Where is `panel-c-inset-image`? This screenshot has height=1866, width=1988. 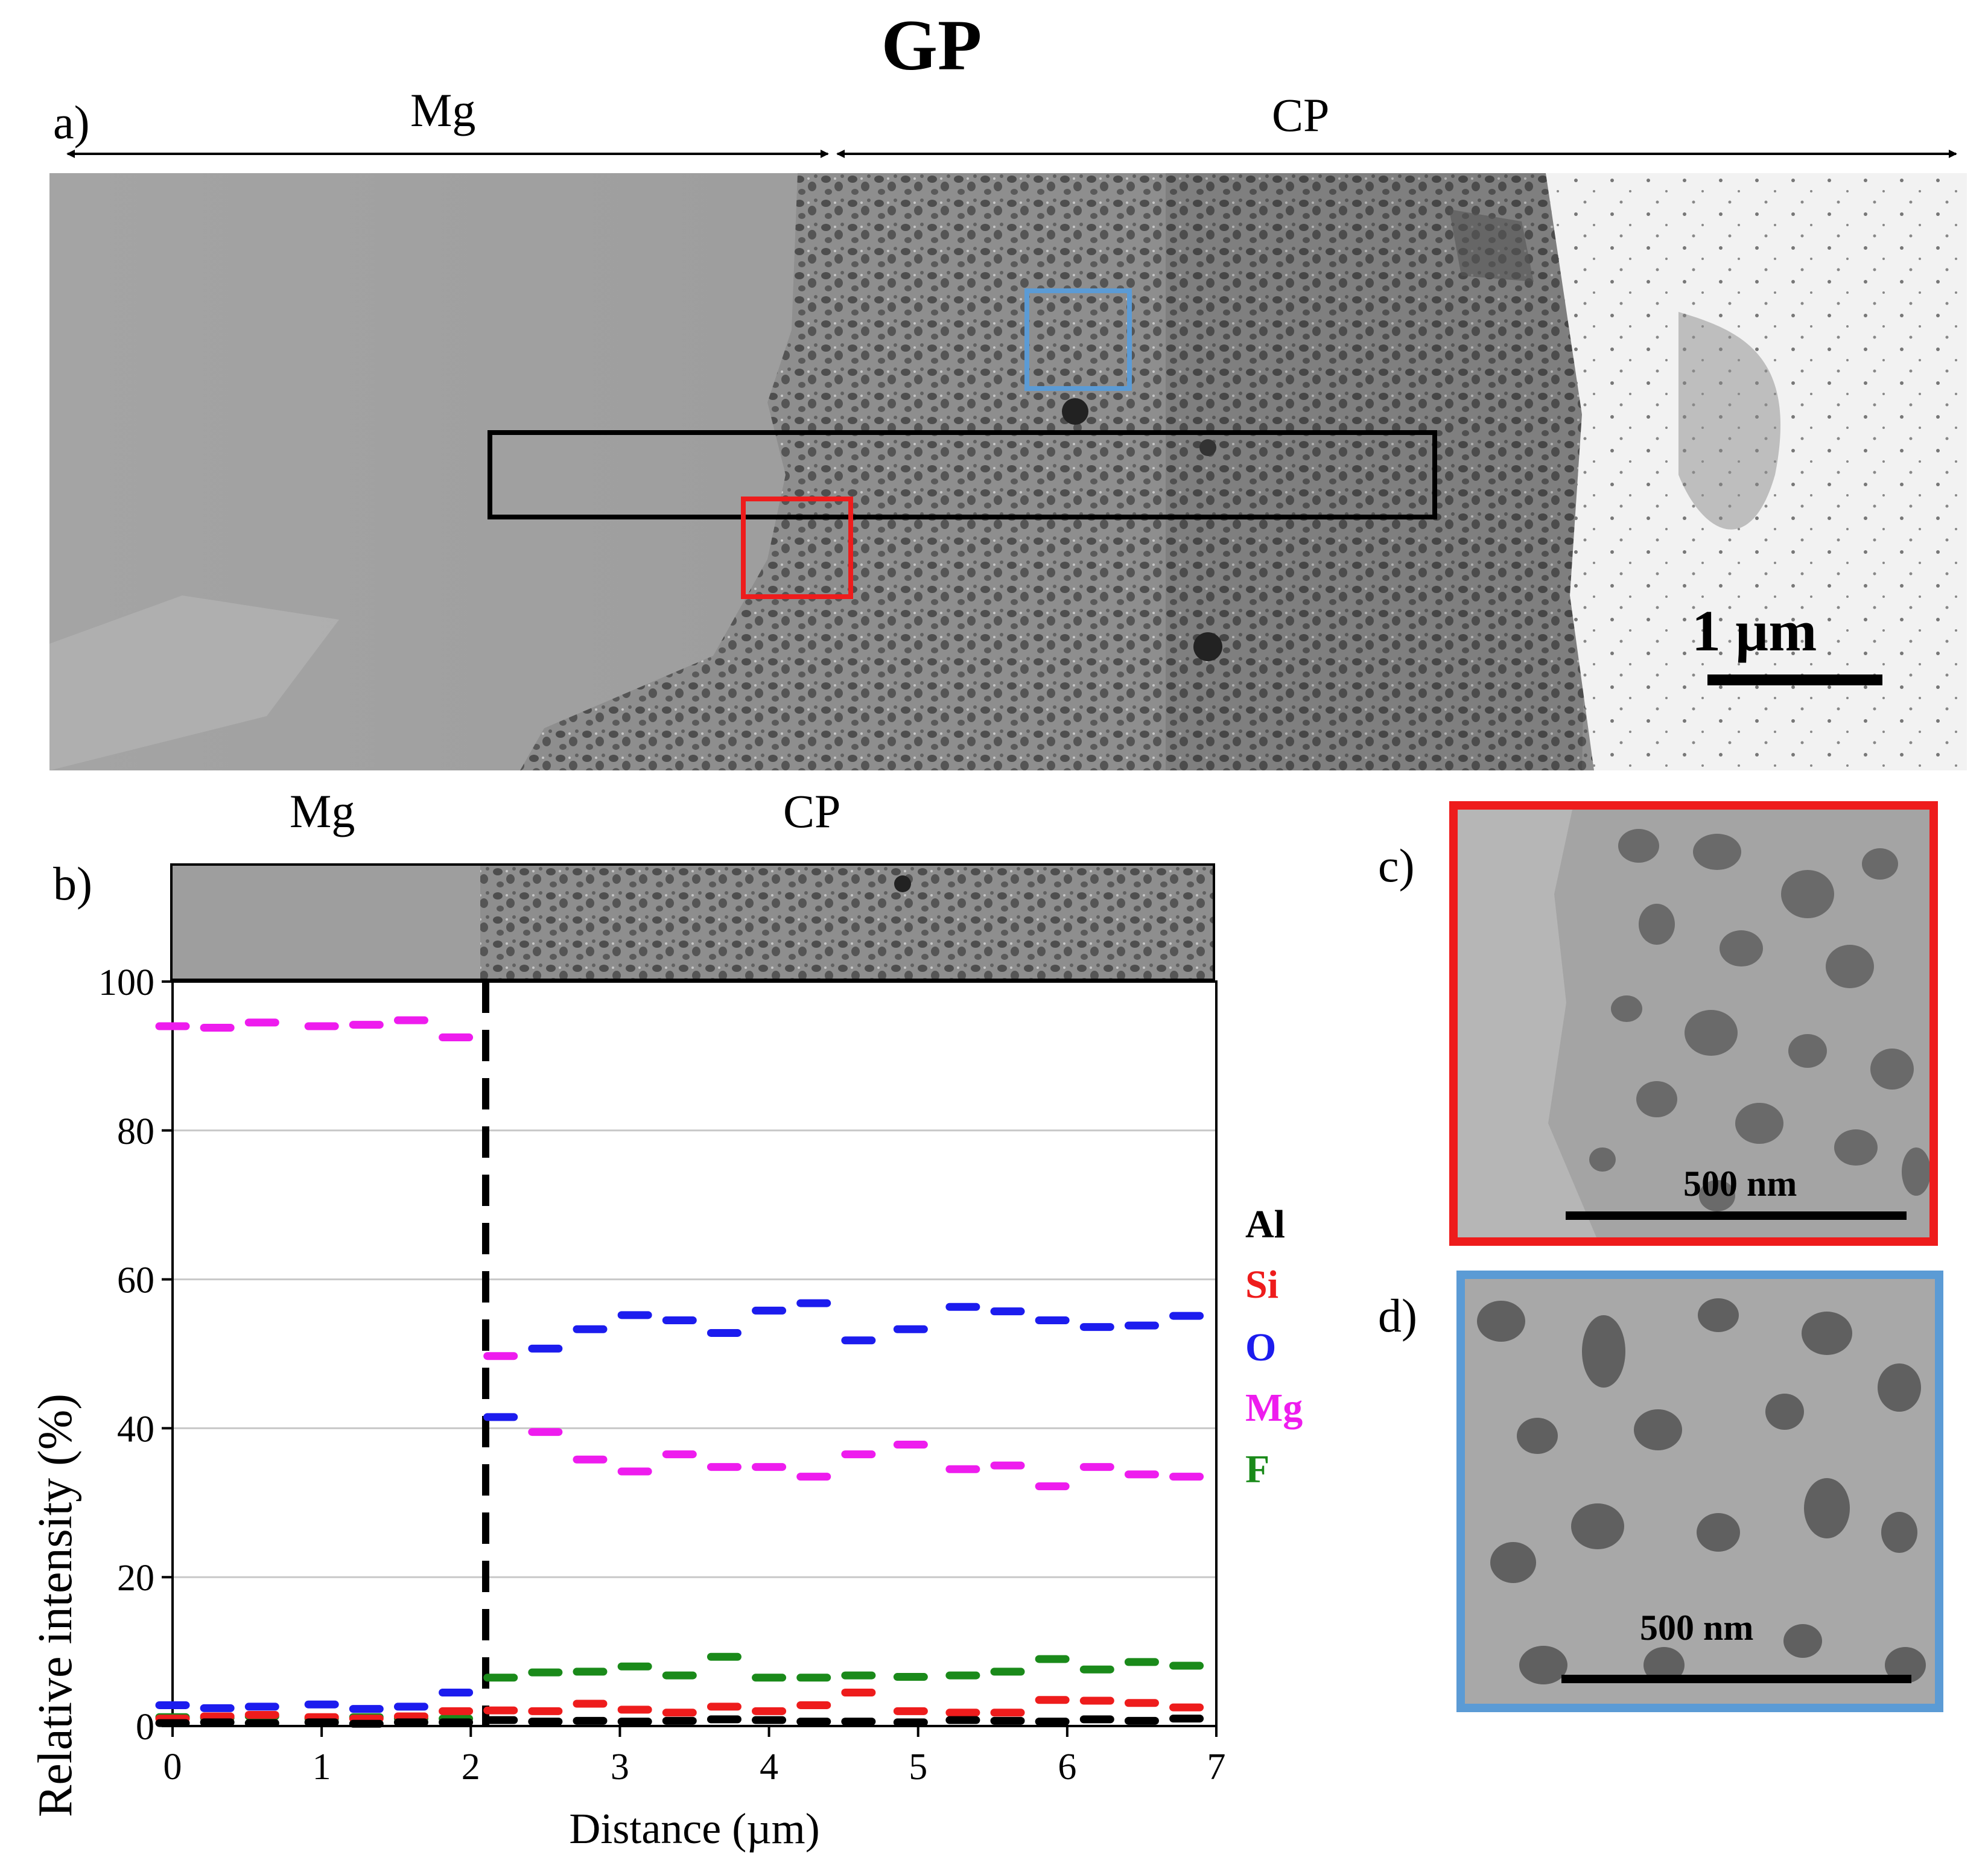
panel-c-inset-image is located at coordinates (1694, 1023).